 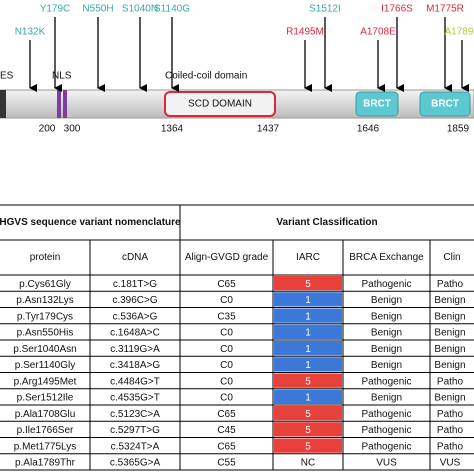 What do you see at coordinates (135, 300) in the screenshot?
I see `table-cell: c.396C>G` at bounding box center [135, 300].